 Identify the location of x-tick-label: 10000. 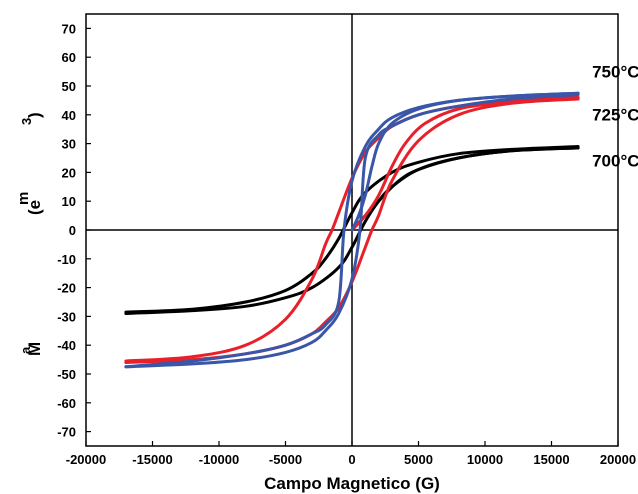
(485, 459).